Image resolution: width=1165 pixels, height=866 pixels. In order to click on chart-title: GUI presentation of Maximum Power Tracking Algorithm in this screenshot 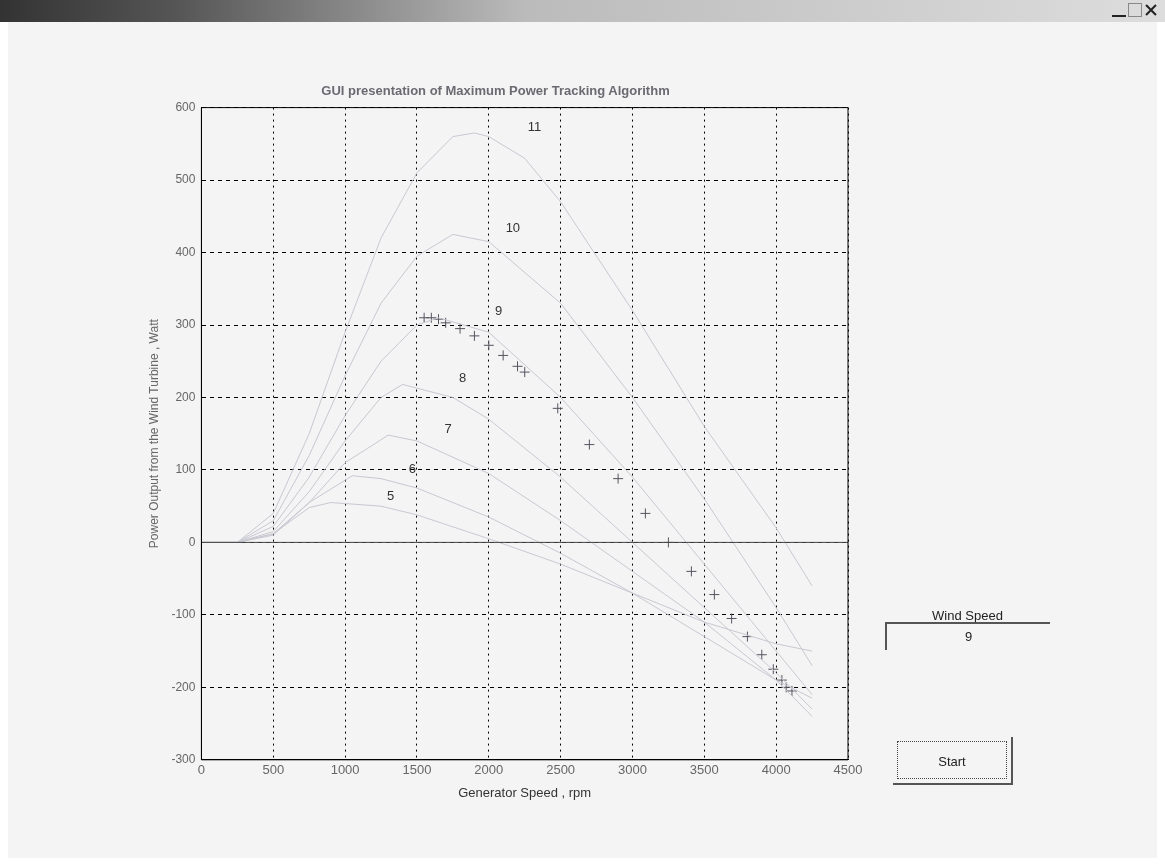, I will do `click(495, 91)`.